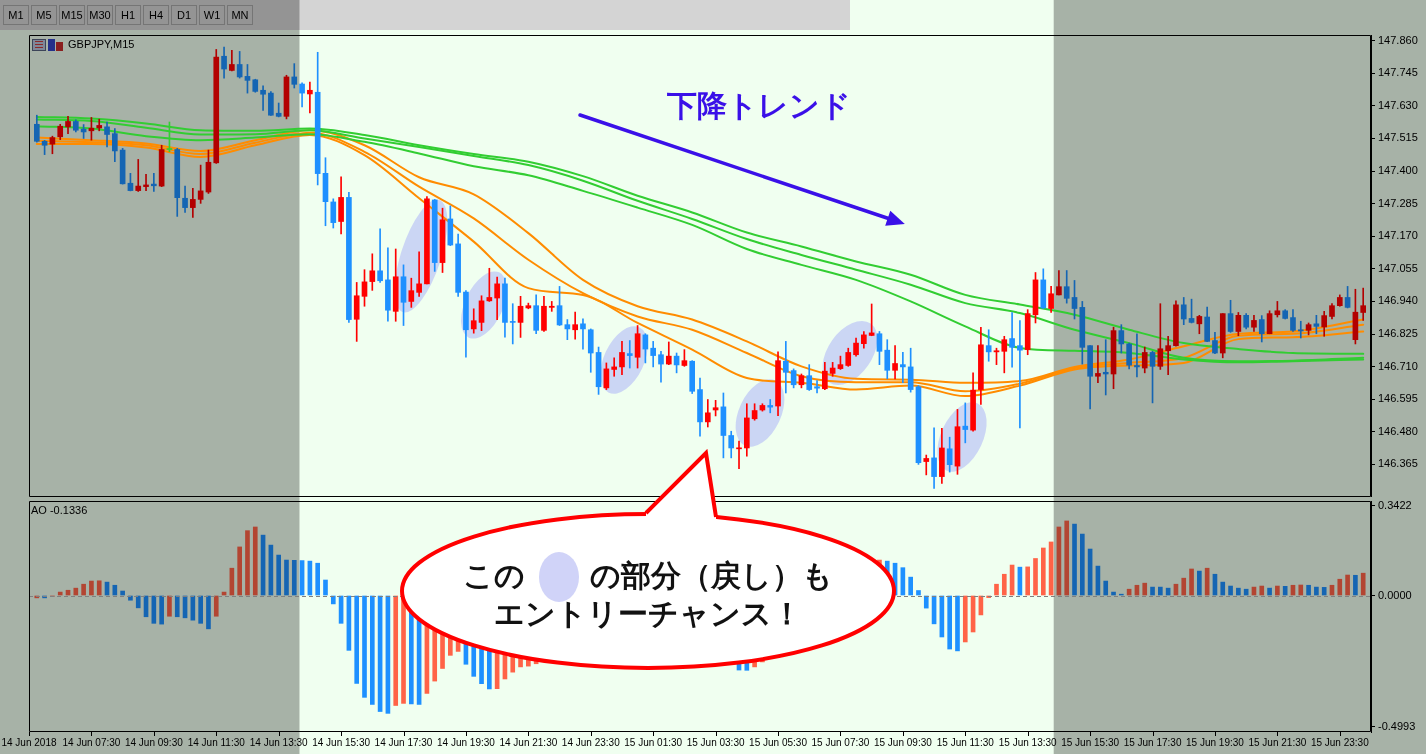 The image size is (1426, 754). What do you see at coordinates (466, 742) in the screenshot?
I see `x-tick-label: 14 Jun 19:30` at bounding box center [466, 742].